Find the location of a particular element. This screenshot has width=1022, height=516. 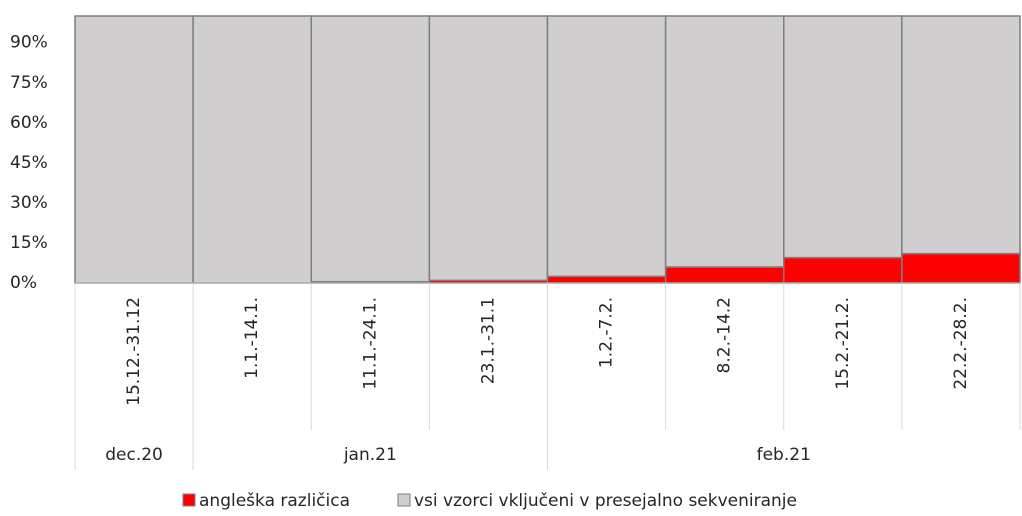

group-label: dec.20 is located at coordinates (134, 455).